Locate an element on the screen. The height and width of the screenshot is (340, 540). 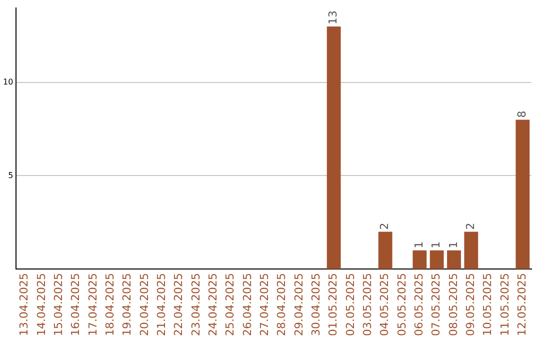
x-tick-label: 18.04.2025 is located at coordinates (109, 304).